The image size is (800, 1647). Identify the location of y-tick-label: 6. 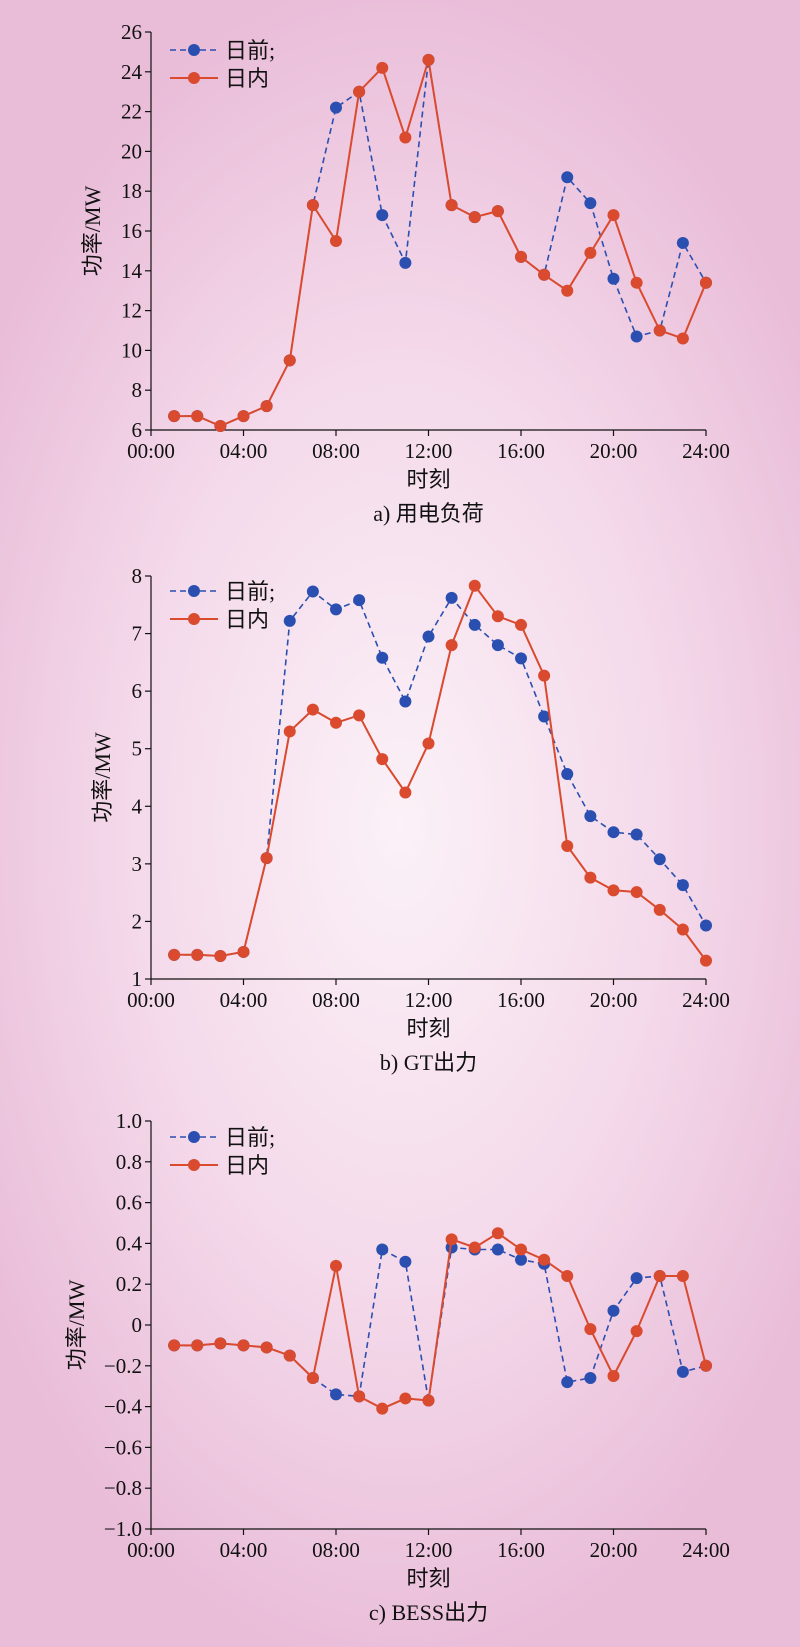
(137, 691).